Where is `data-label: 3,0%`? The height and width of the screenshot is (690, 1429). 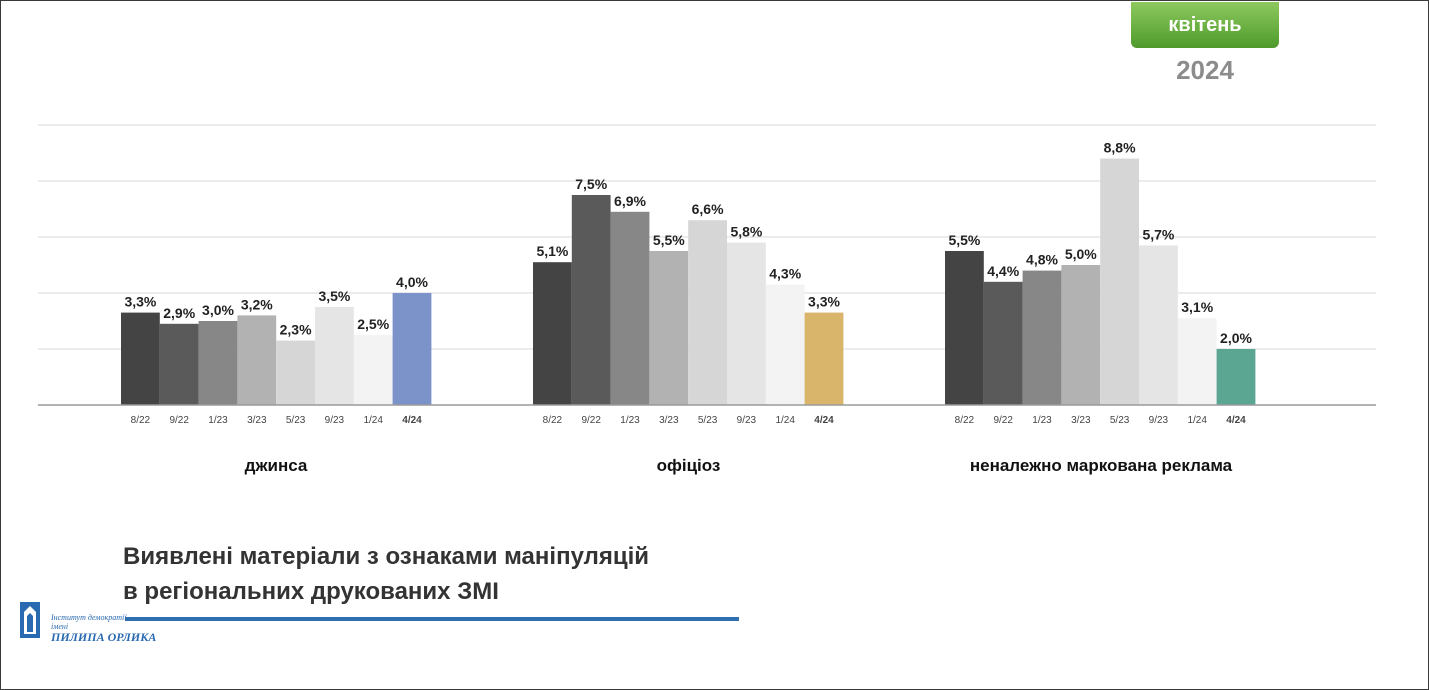 data-label: 3,0% is located at coordinates (218, 310).